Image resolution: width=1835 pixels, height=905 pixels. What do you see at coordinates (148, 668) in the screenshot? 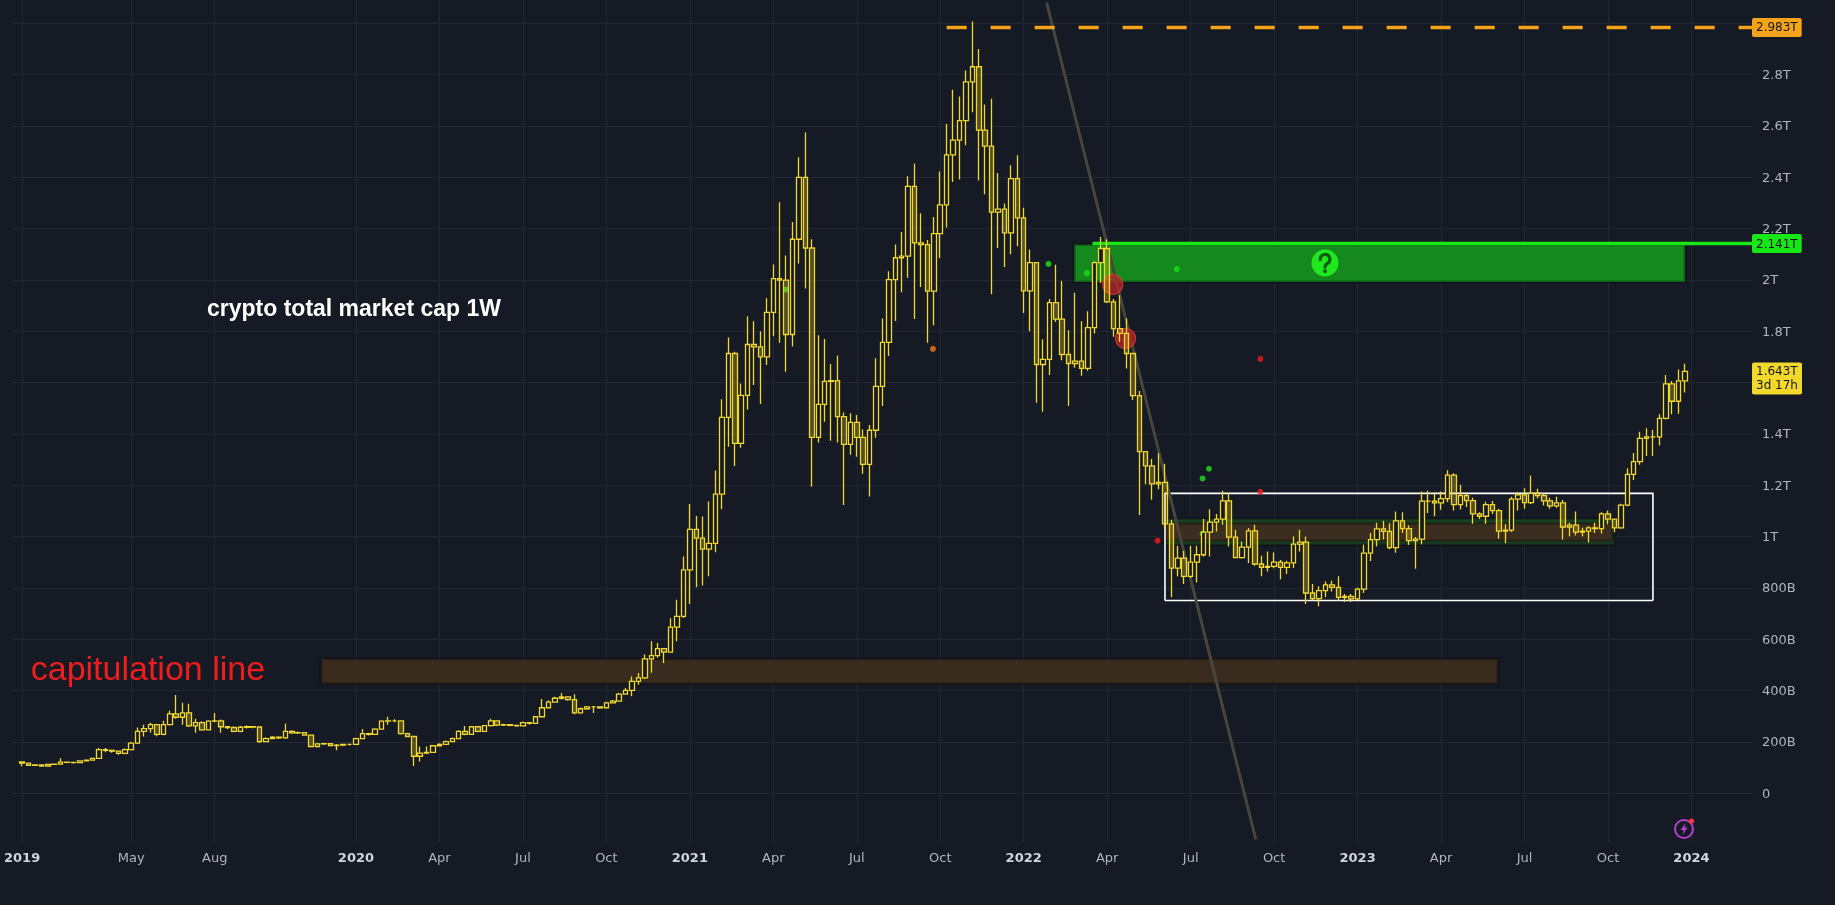
I see `annotation: capitulation line` at bounding box center [148, 668].